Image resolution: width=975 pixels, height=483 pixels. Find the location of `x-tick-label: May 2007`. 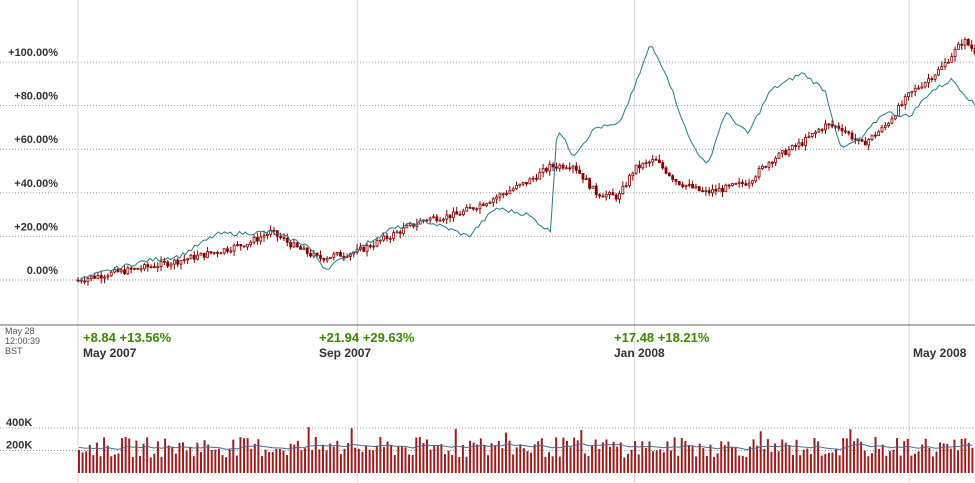

x-tick-label: May 2007 is located at coordinates (110, 353).